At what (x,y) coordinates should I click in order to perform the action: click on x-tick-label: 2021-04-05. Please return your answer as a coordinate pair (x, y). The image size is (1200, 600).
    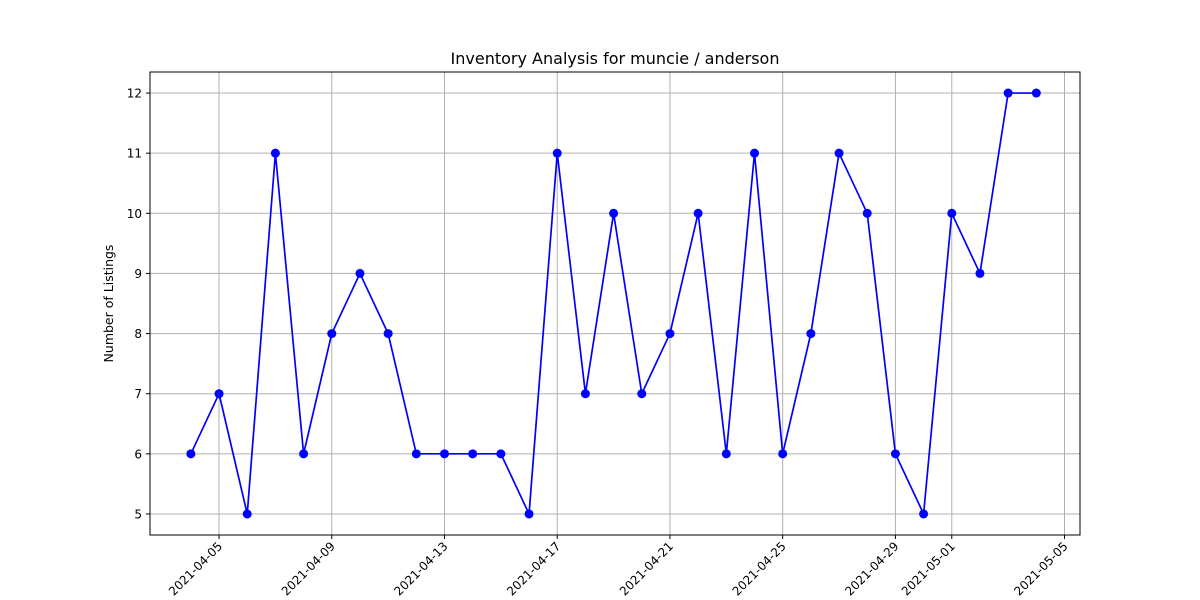
    Looking at the image, I should click on (195, 568).